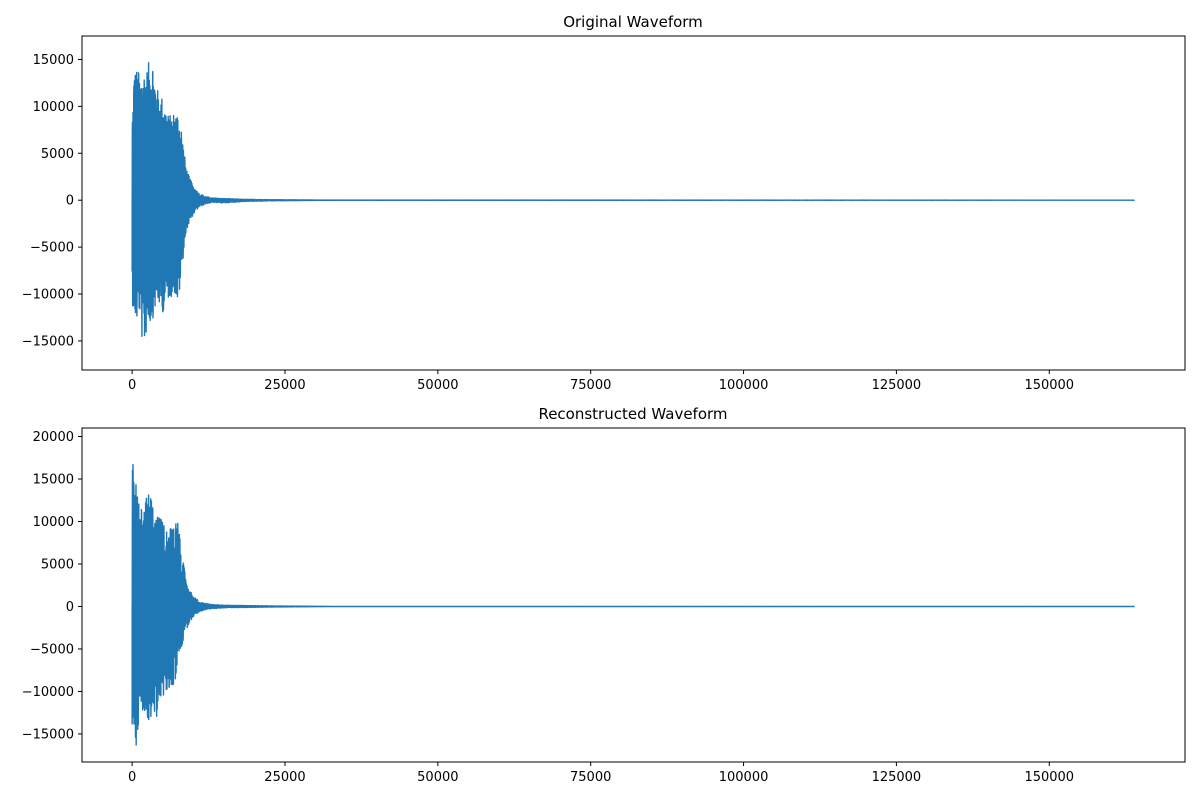  What do you see at coordinates (632, 414) in the screenshot?
I see `chart-title: Reconstructed Waveform` at bounding box center [632, 414].